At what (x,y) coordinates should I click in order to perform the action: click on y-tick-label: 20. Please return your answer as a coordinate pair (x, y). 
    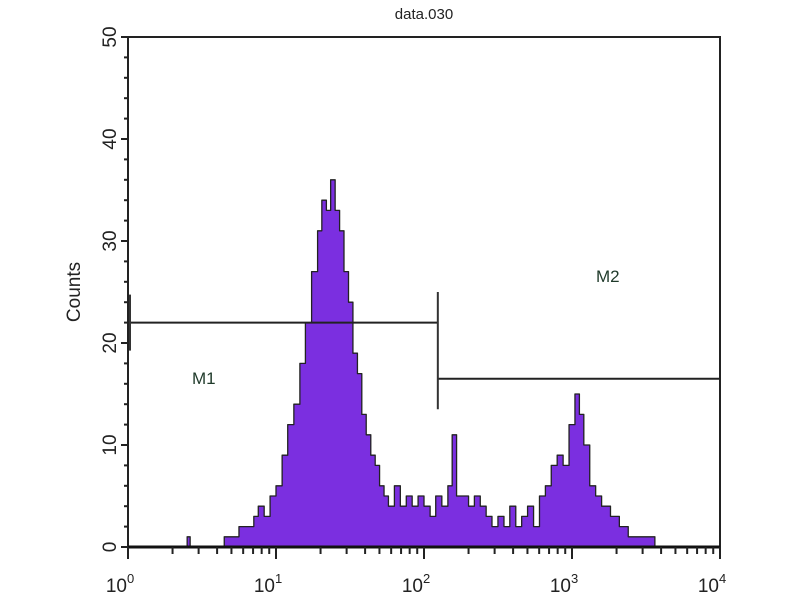
    Looking at the image, I should click on (110, 342).